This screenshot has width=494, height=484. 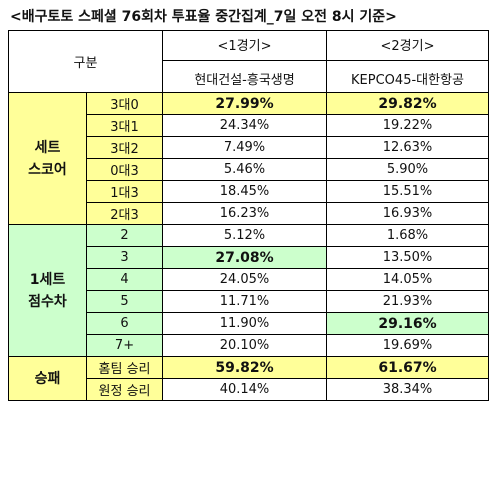 I want to click on table-cell-g2: 21.93%, so click(x=408, y=301).